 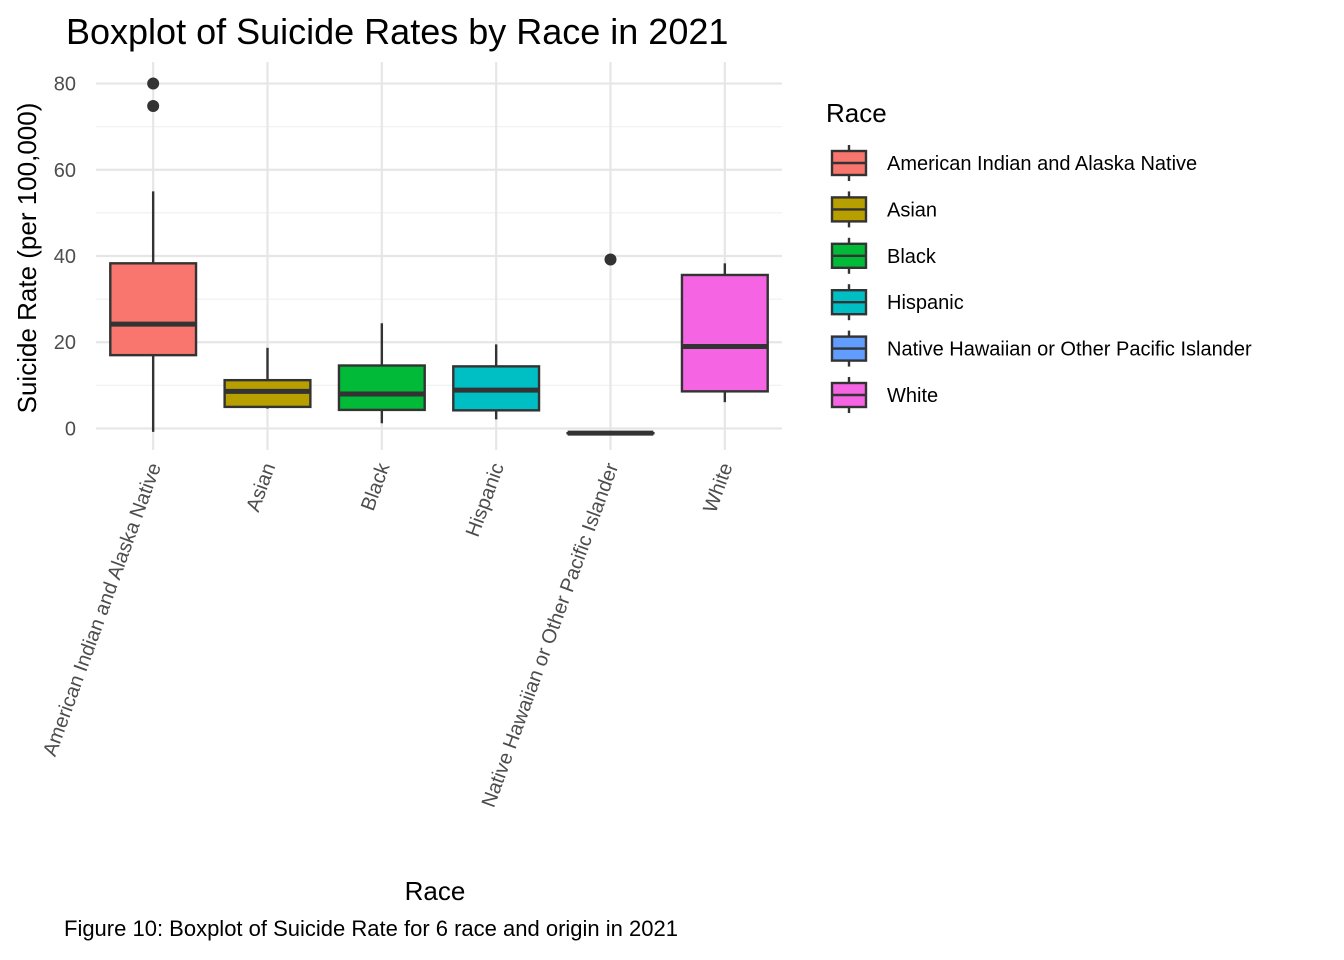 What do you see at coordinates (925, 303) in the screenshot?
I see `legend-label: Hispanic` at bounding box center [925, 303].